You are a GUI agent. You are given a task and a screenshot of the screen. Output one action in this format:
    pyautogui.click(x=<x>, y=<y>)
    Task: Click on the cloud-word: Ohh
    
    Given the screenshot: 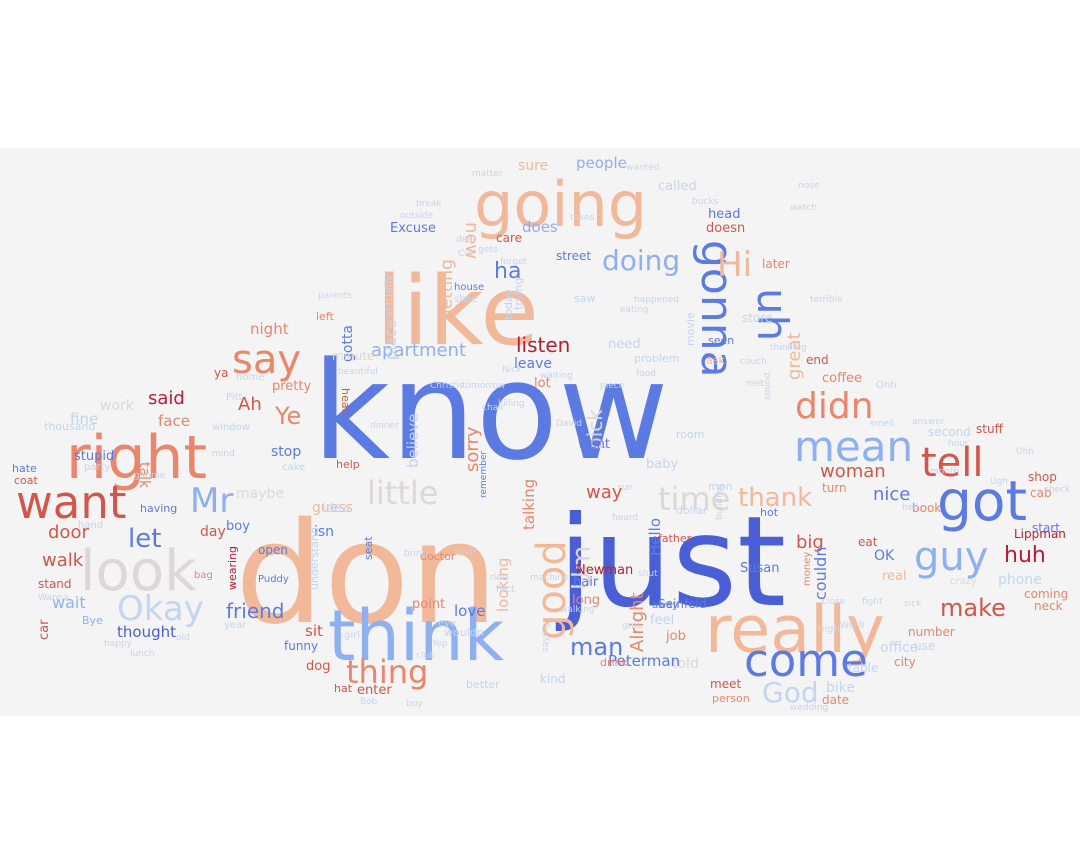 What is the action you would take?
    pyautogui.click(x=886, y=385)
    